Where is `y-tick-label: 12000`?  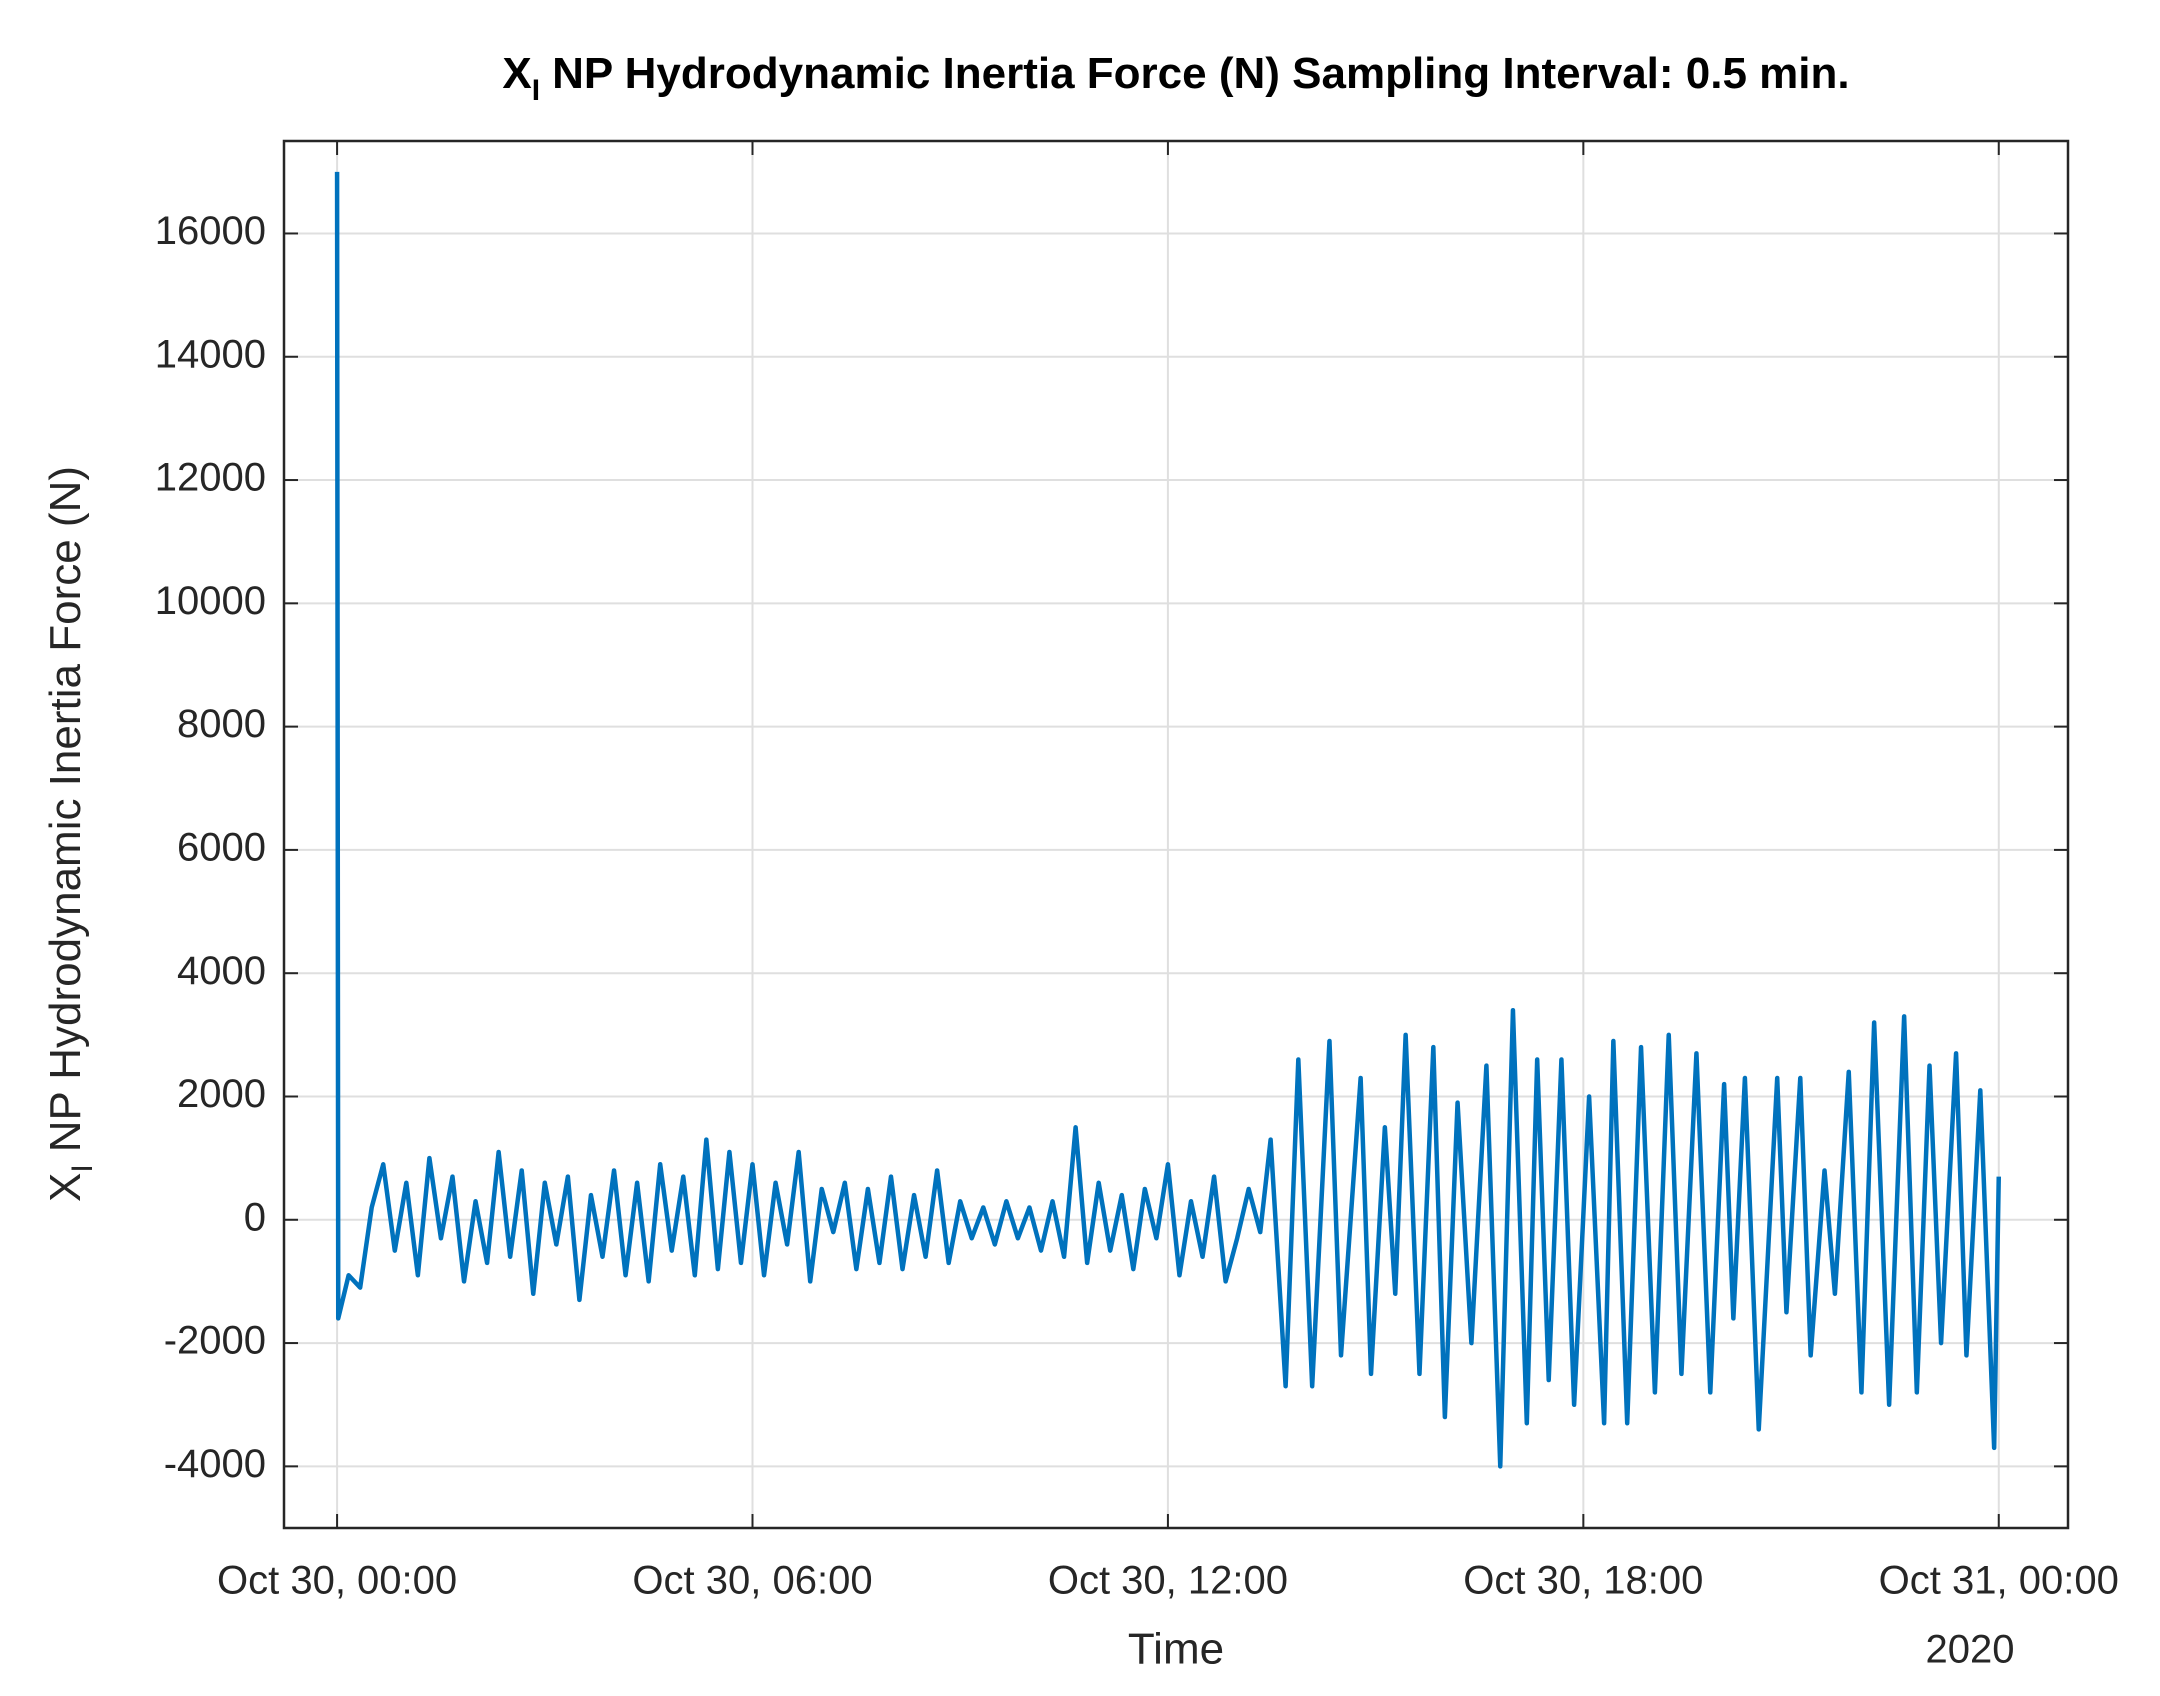 y-tick-label: 12000 is located at coordinates (210, 478).